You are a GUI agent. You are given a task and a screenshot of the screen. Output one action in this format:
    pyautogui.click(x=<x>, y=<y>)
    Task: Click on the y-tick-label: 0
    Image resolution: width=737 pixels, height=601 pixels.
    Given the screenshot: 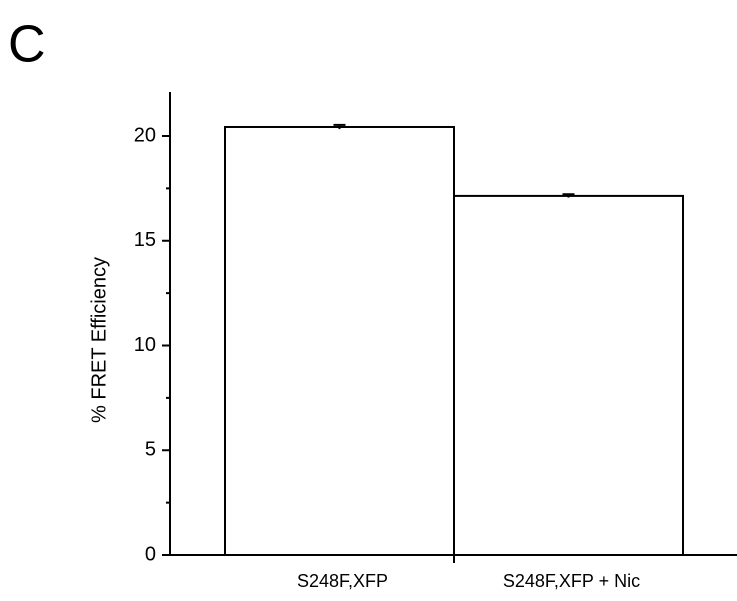 What is the action you would take?
    pyautogui.click(x=150, y=554)
    